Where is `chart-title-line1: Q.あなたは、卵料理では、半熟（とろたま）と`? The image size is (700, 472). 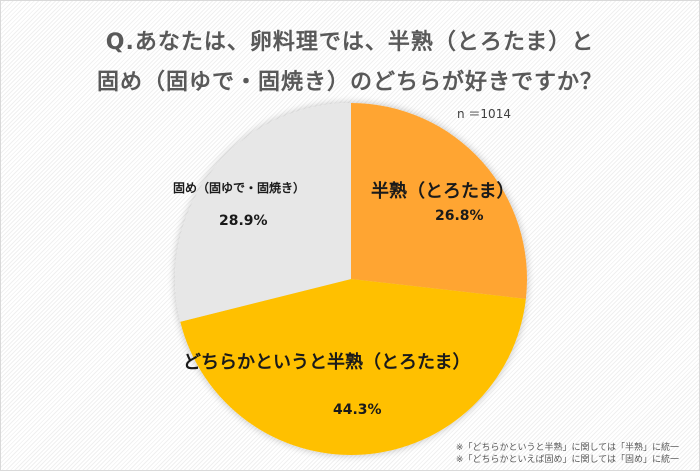 chart-title-line1: Q.あなたは、卵料理では、半熟（とろたま）と is located at coordinates (350, 42).